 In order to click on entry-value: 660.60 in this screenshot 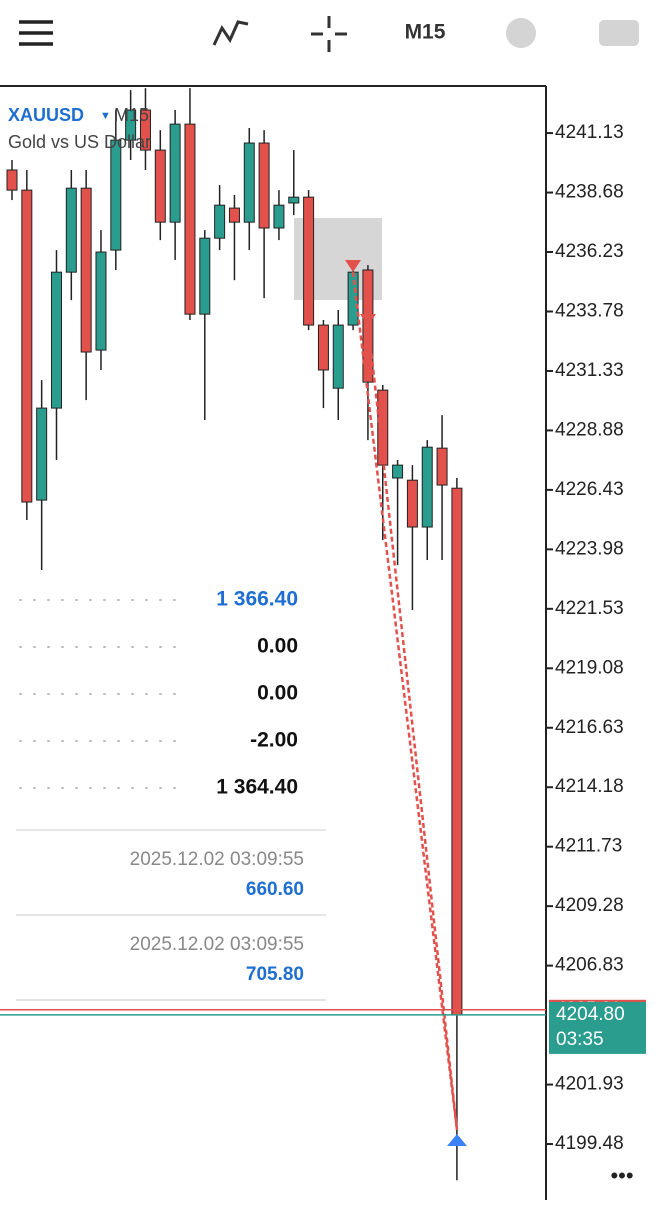, I will do `click(275, 889)`.